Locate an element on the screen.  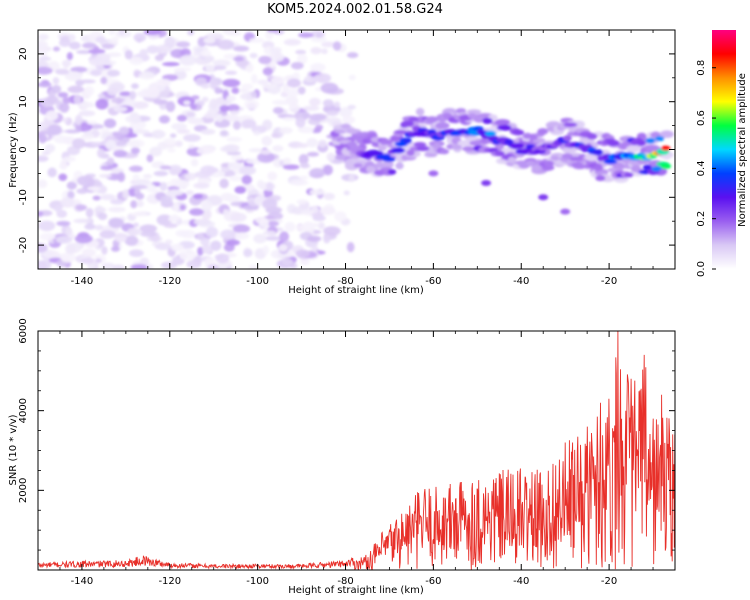
y-tick-label: 10 is located at coordinates (23, 101).